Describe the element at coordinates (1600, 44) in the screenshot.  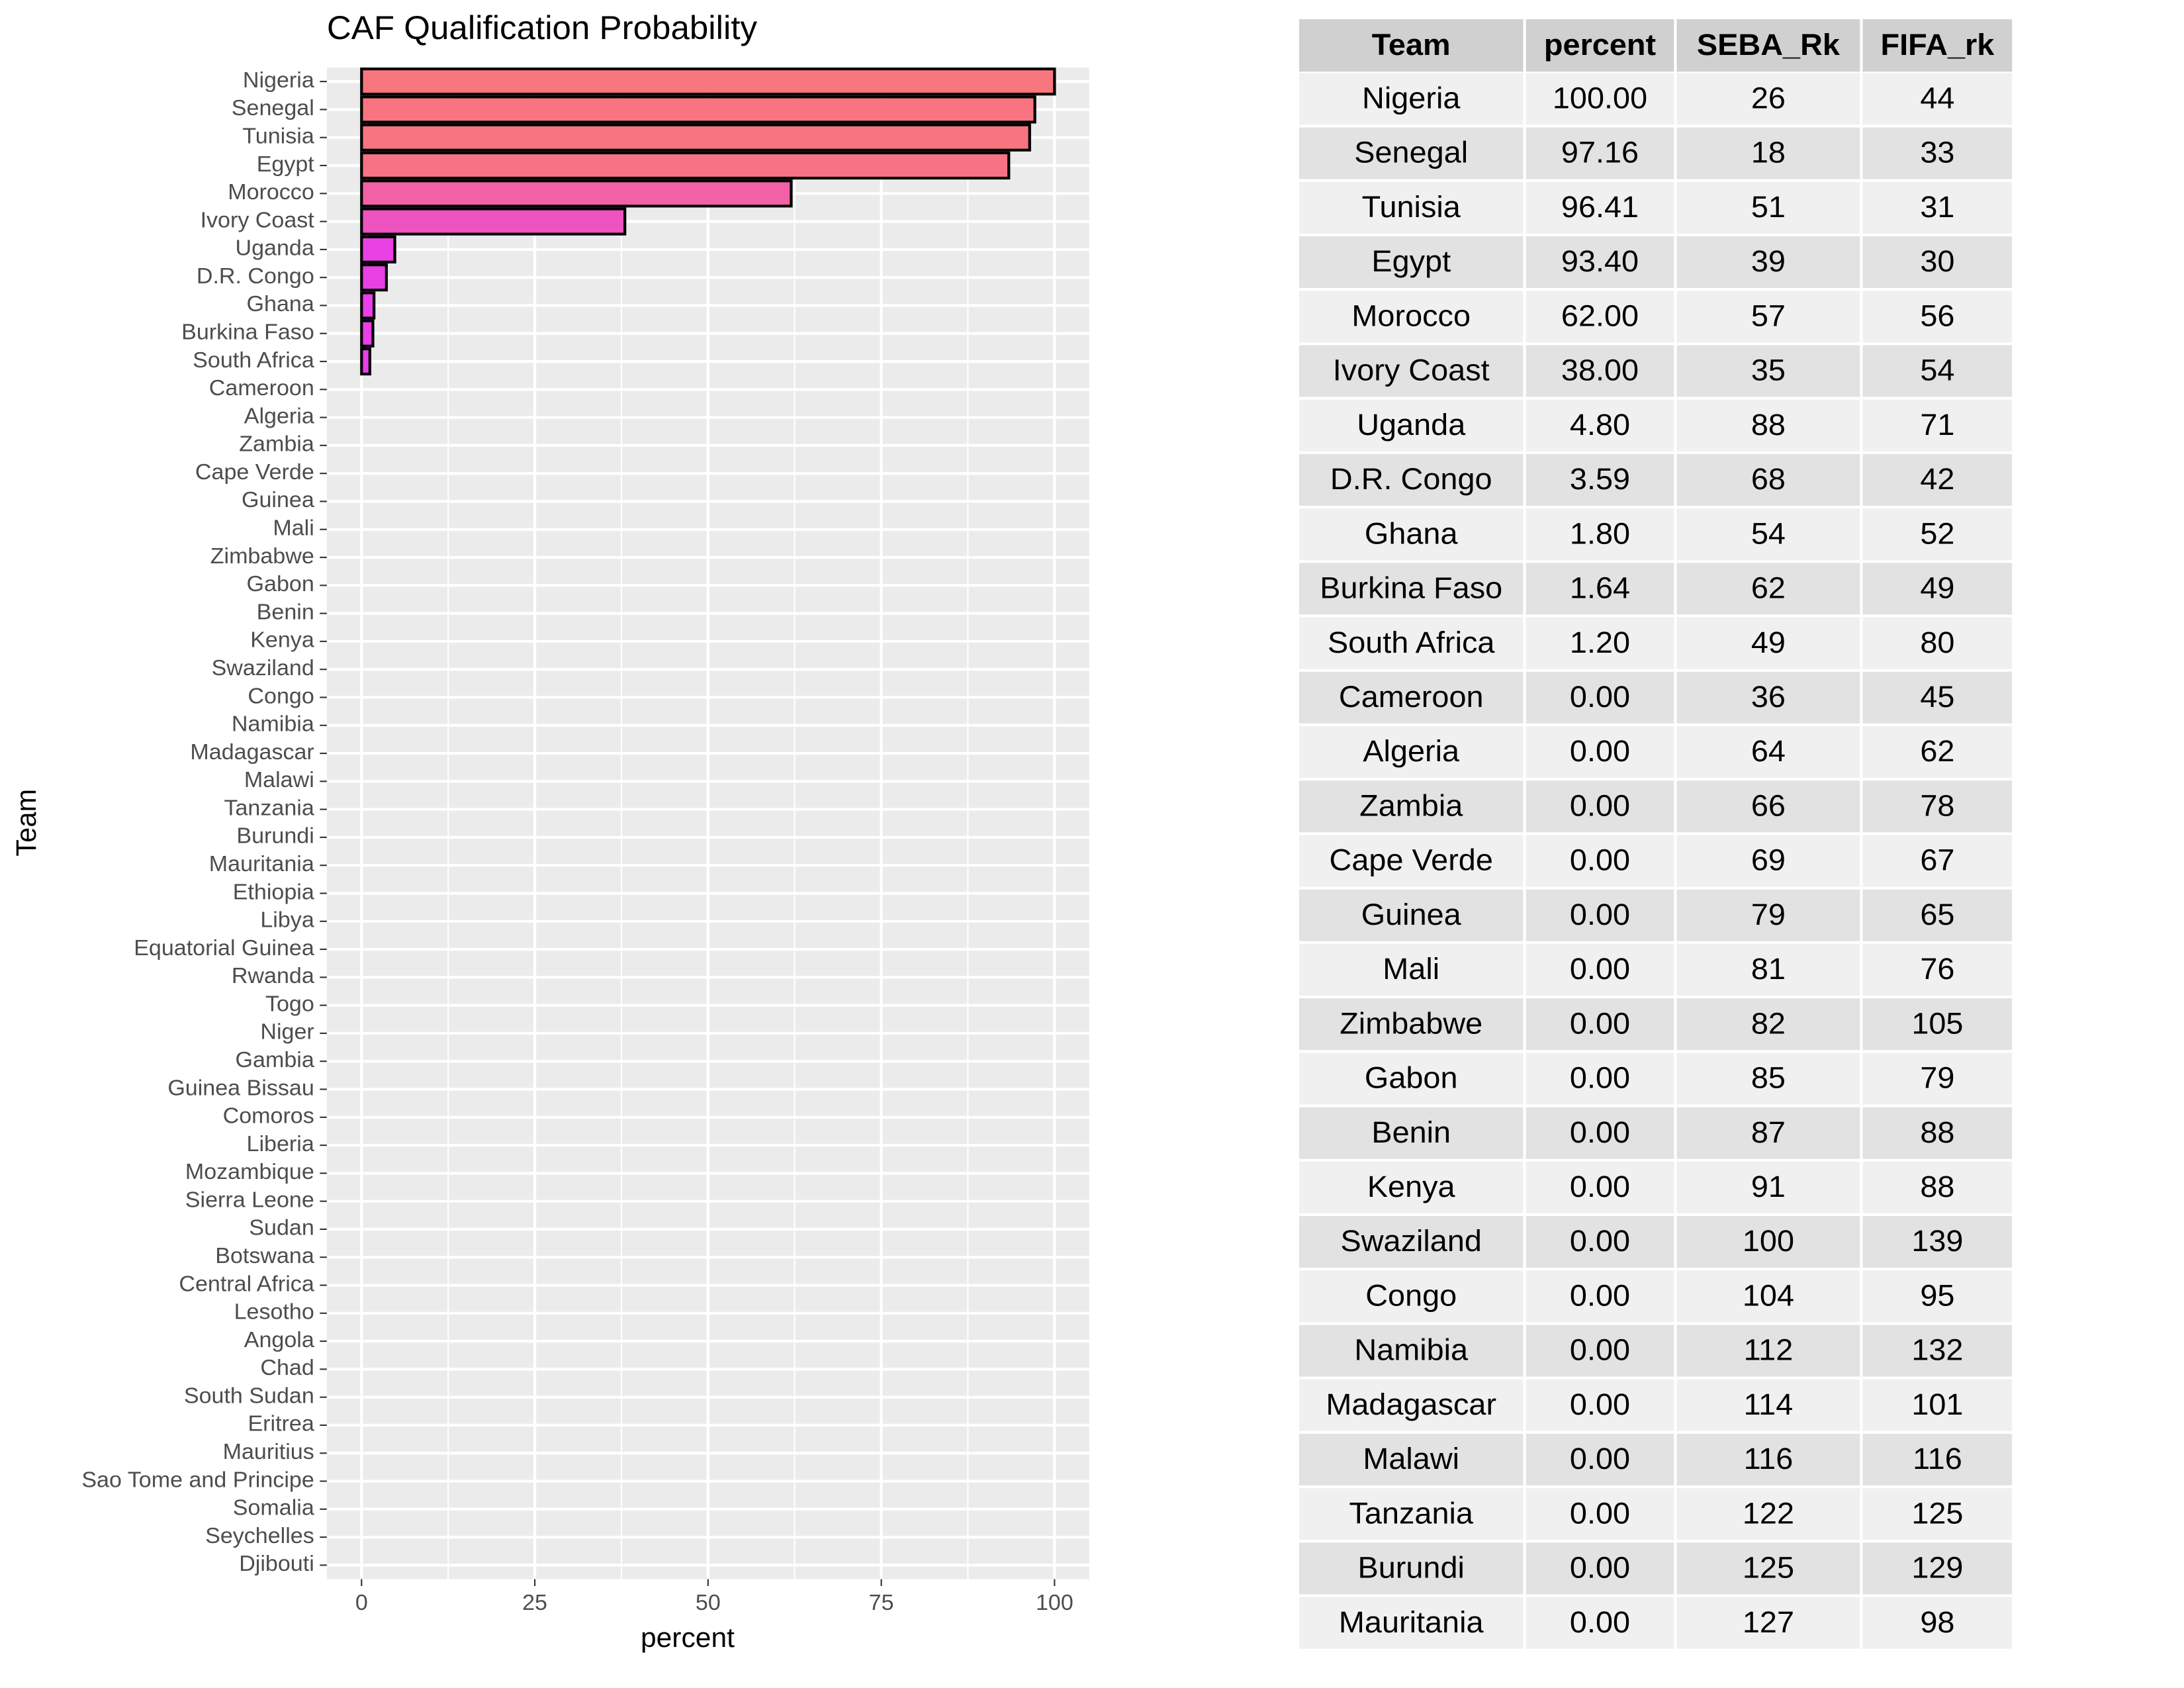
I see `table-header: percent` at that location.